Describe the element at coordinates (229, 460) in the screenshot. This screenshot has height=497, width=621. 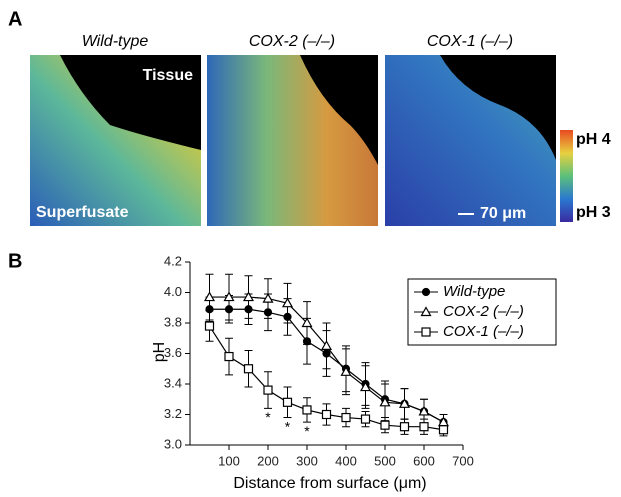
I see `x-tick-label: 100` at that location.